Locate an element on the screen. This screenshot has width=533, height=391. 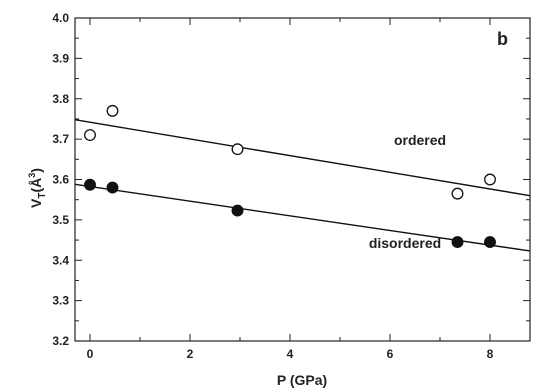
x-tick-label: 4 is located at coordinates (290, 354).